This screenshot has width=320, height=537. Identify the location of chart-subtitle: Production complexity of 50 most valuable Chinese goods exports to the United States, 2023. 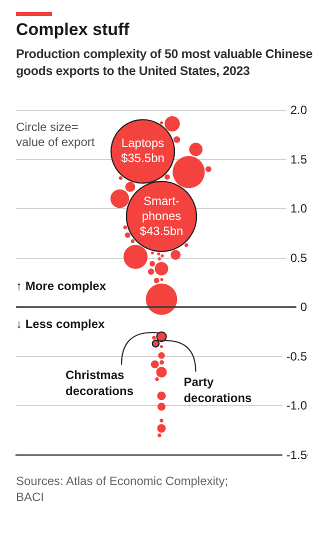
(165, 63).